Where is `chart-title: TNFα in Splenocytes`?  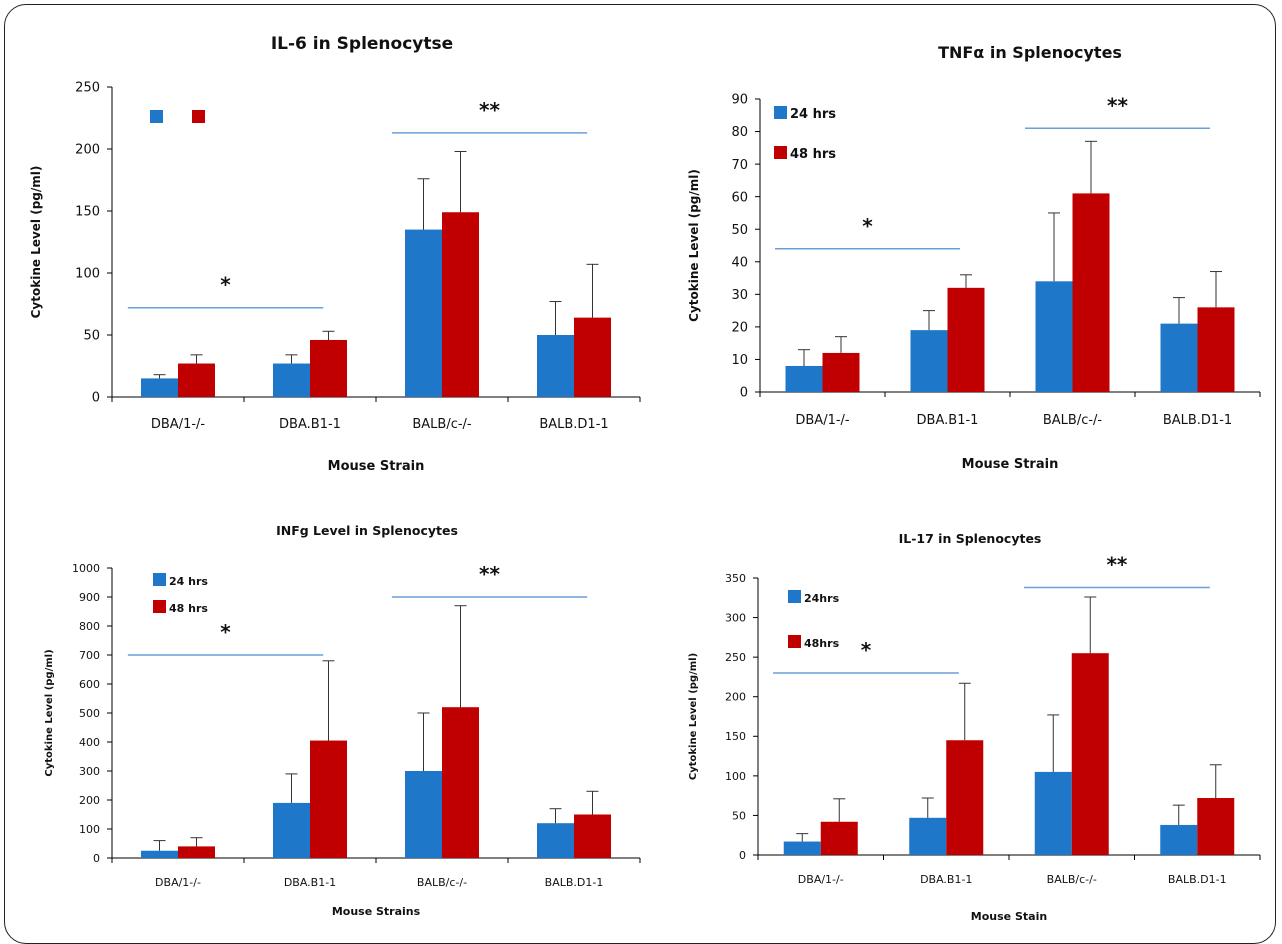
chart-title: TNFα in Splenocytes is located at coordinates (1030, 52).